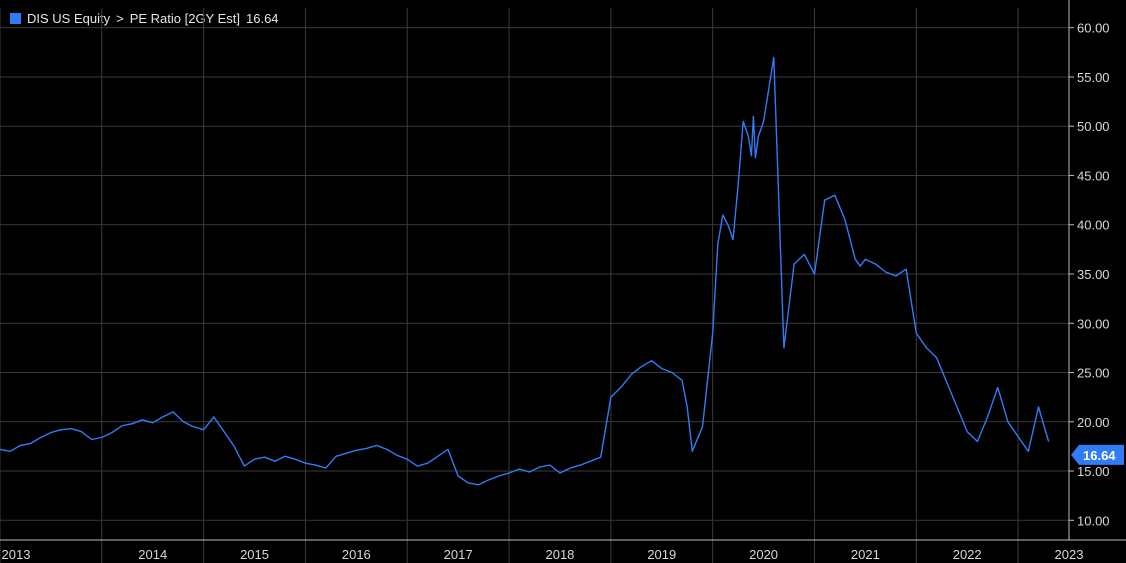  I want to click on last-value-tag, so click(1097, 454).